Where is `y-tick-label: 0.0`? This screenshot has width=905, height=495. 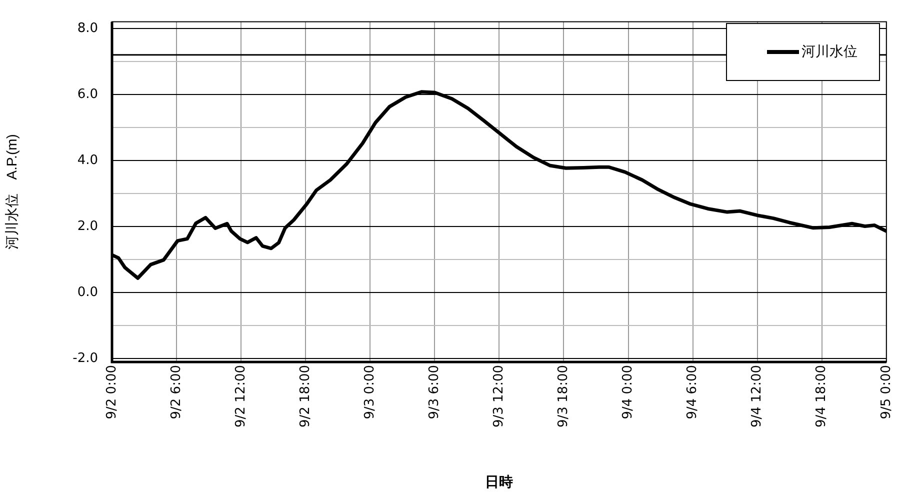
y-tick-label: 0.0 is located at coordinates (87, 292).